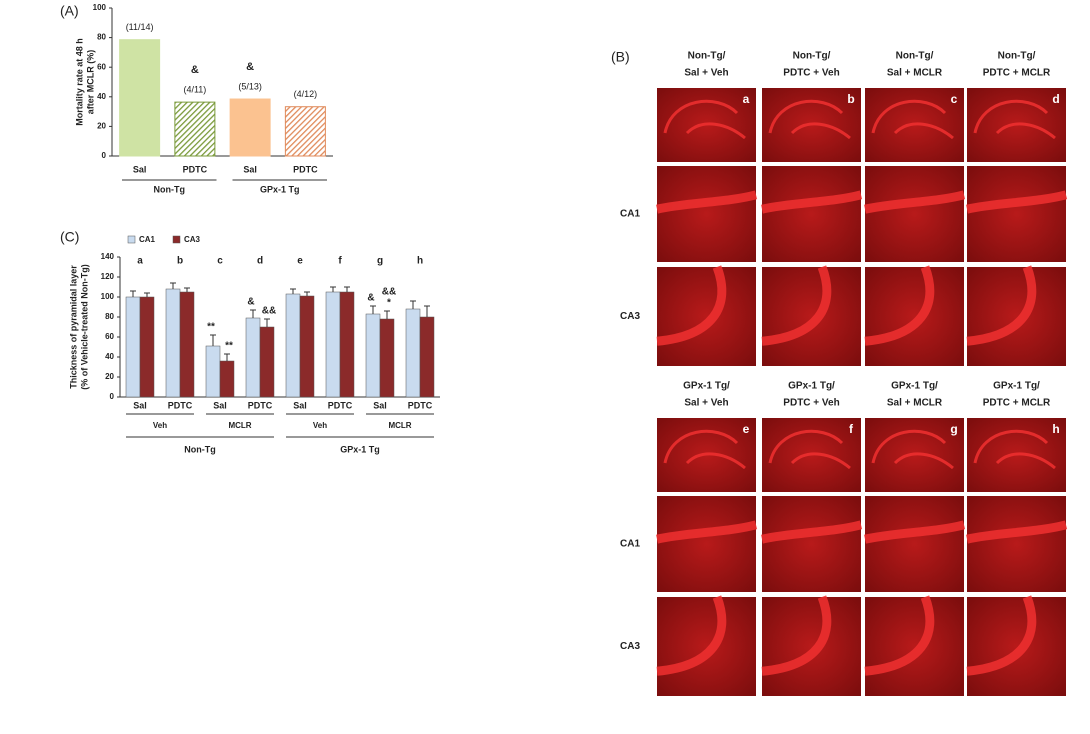 The width and height of the screenshot is (1090, 734). I want to click on group-letter: b, so click(180, 261).